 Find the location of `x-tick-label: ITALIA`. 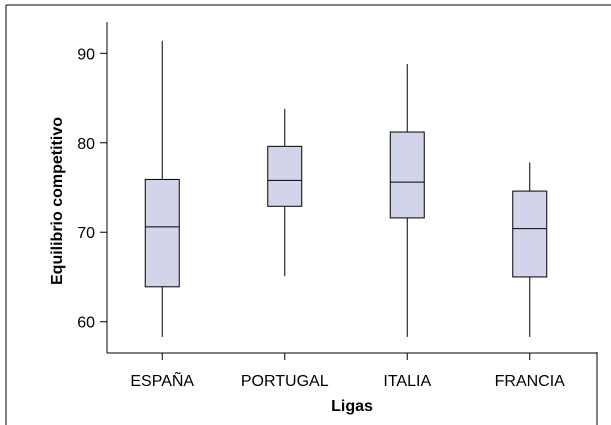

x-tick-label: ITALIA is located at coordinates (407, 381).